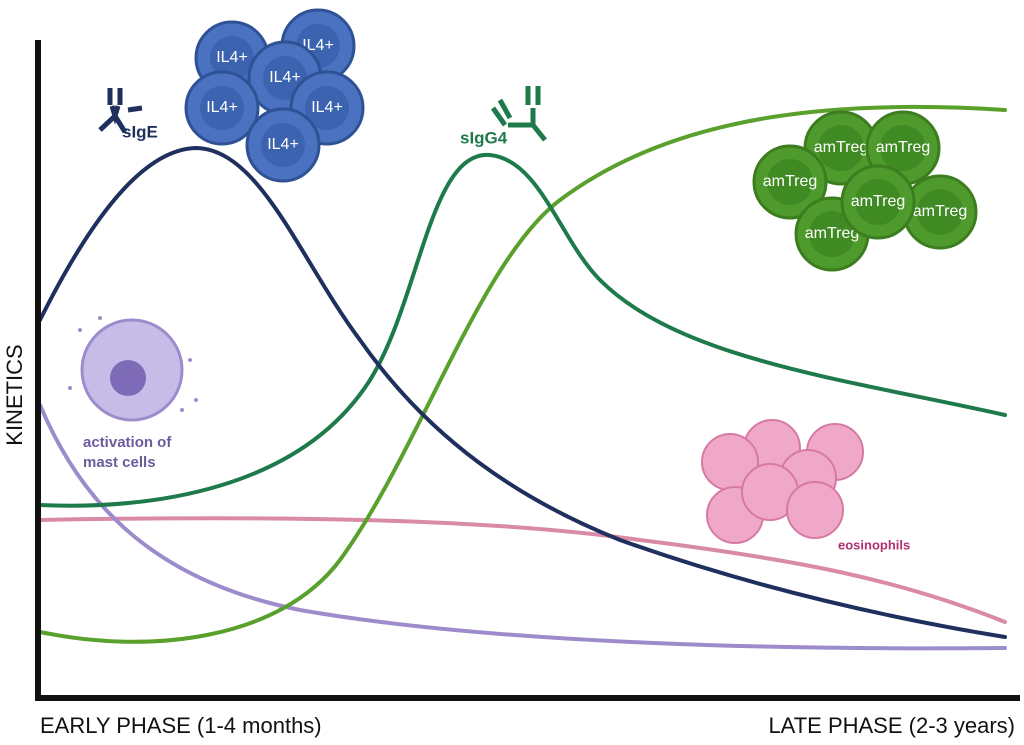  What do you see at coordinates (518, 114) in the screenshot?
I see `sigg4-icon` at bounding box center [518, 114].